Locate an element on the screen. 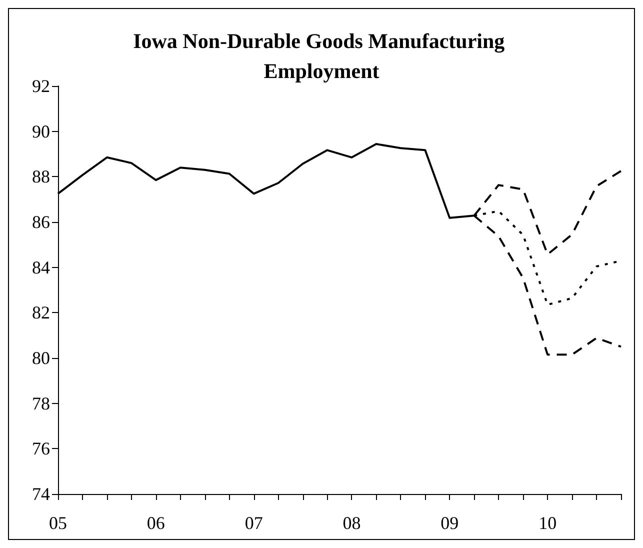 The height and width of the screenshot is (548, 643). y-tick-label: 78 is located at coordinates (41, 403).